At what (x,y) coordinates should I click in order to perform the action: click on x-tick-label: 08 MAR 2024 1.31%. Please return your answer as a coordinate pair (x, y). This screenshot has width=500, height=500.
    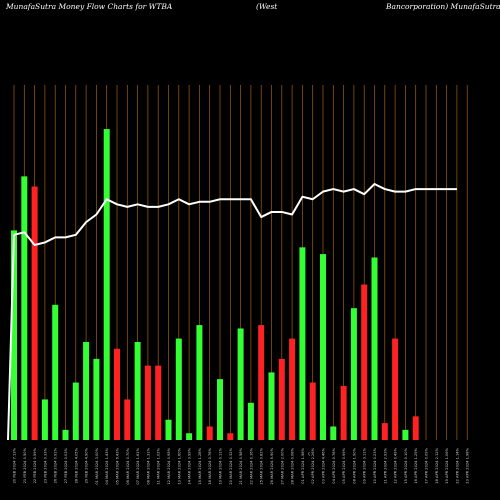
    Looking at the image, I should click on (148, 465).